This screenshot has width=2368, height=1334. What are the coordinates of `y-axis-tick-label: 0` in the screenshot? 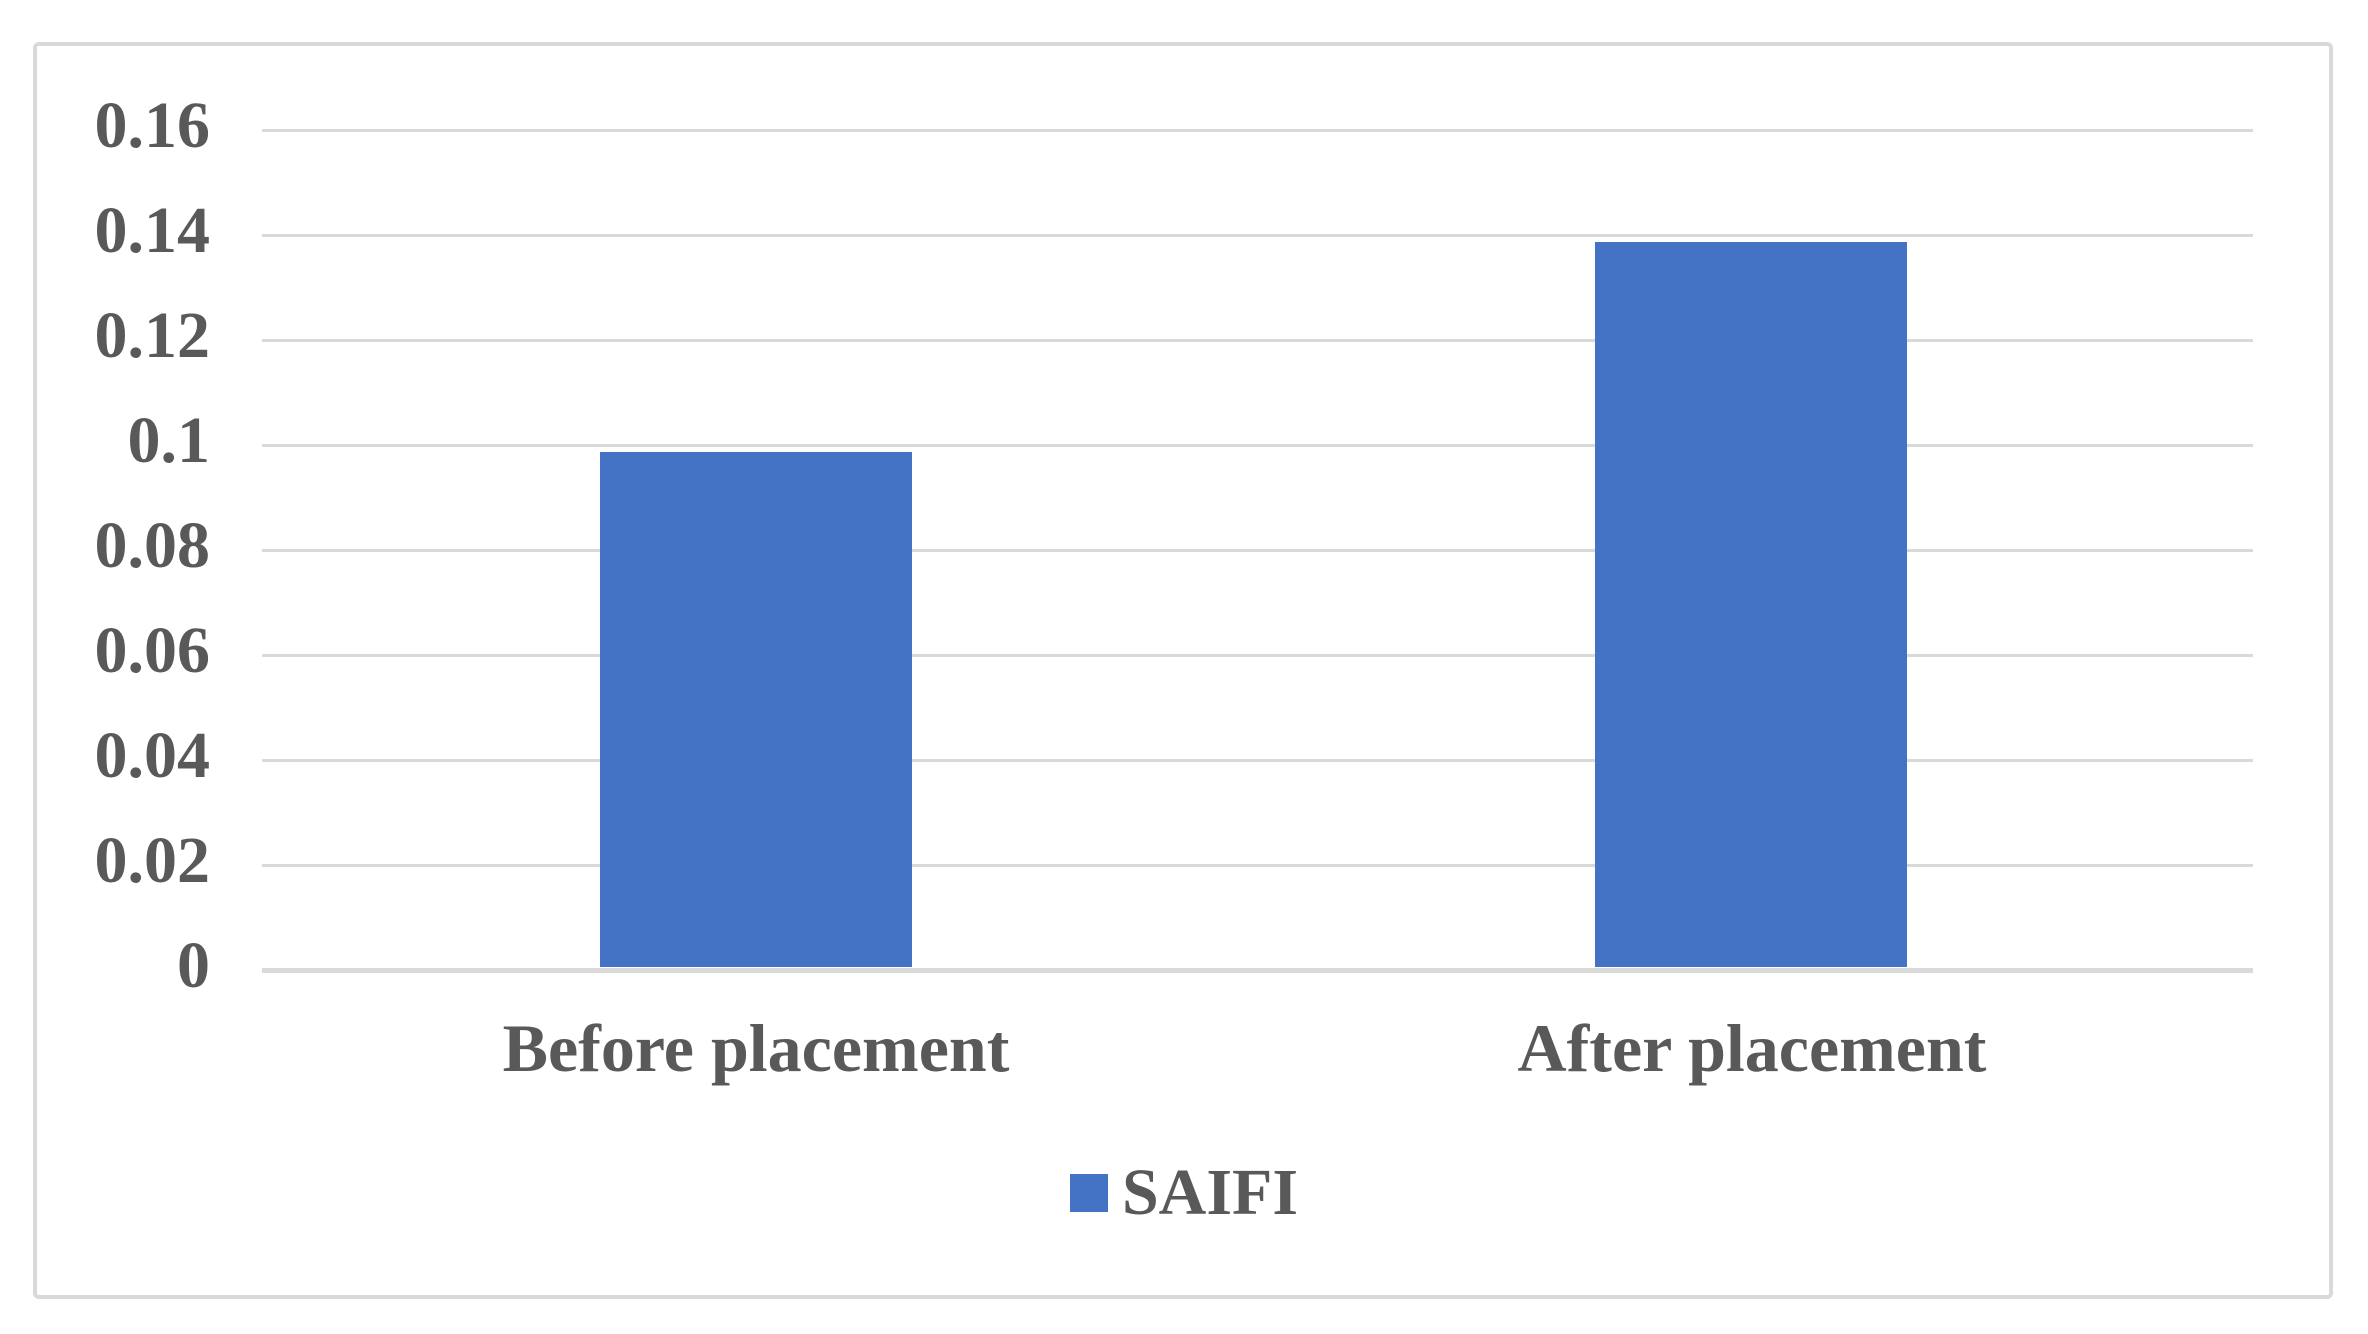 It's located at (193, 965).